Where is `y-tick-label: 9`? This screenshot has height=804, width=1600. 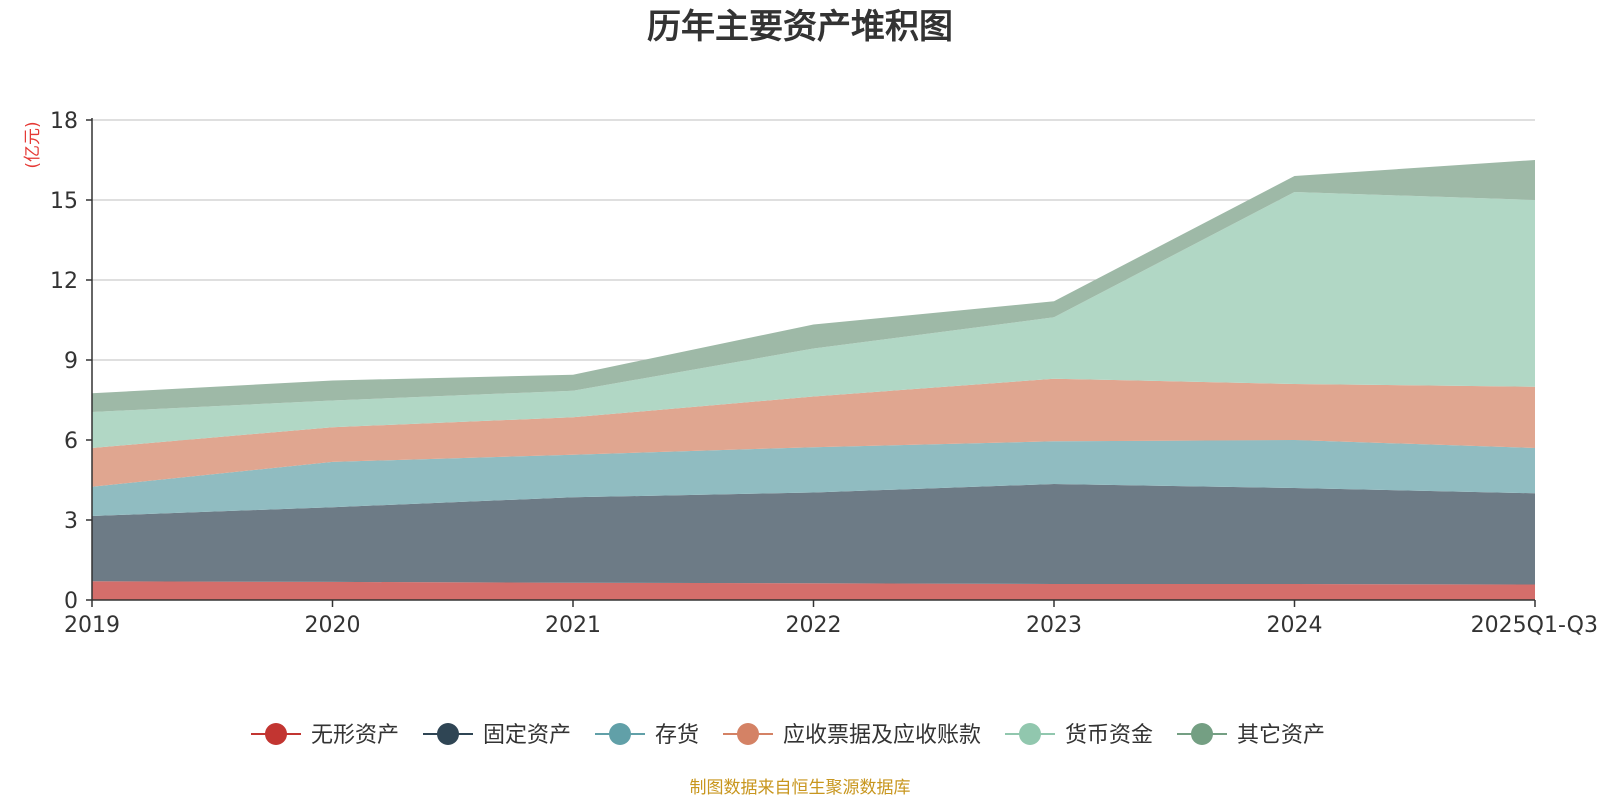
y-tick-label: 9 is located at coordinates (71, 361).